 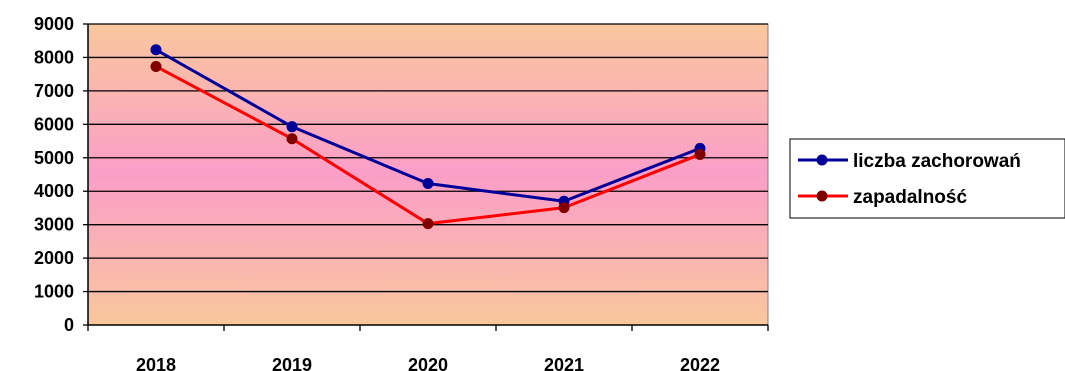 What do you see at coordinates (428, 363) in the screenshot?
I see `x-tick-label: 2020` at bounding box center [428, 363].